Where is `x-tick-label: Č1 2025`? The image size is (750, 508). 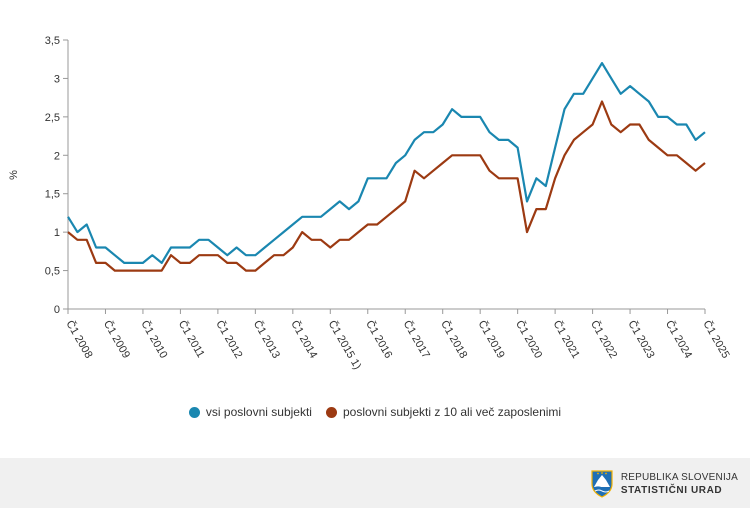
x-tick-label: Č1 2025 is located at coordinates (716, 339).